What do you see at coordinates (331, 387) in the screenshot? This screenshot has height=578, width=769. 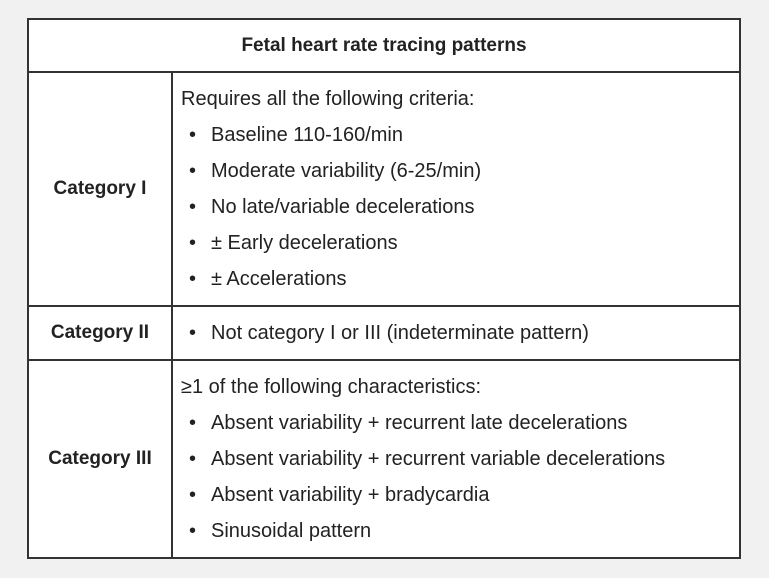 I see `criteria-intro: ≥1 of the following characteristics:` at bounding box center [331, 387].